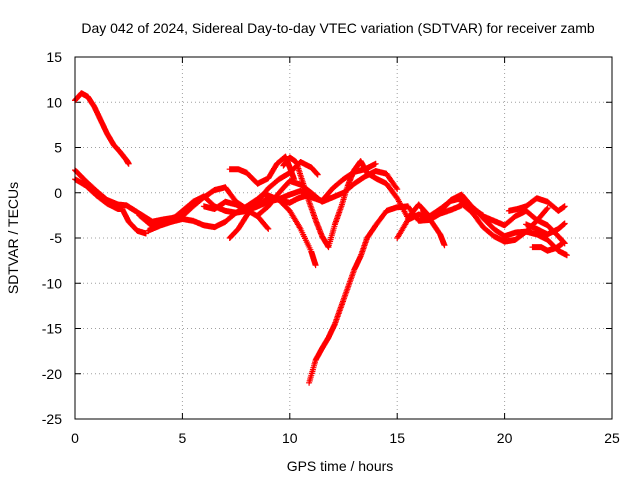 The width and height of the screenshot is (640, 480). I want to click on y-tick-label: -15, so click(52, 329).